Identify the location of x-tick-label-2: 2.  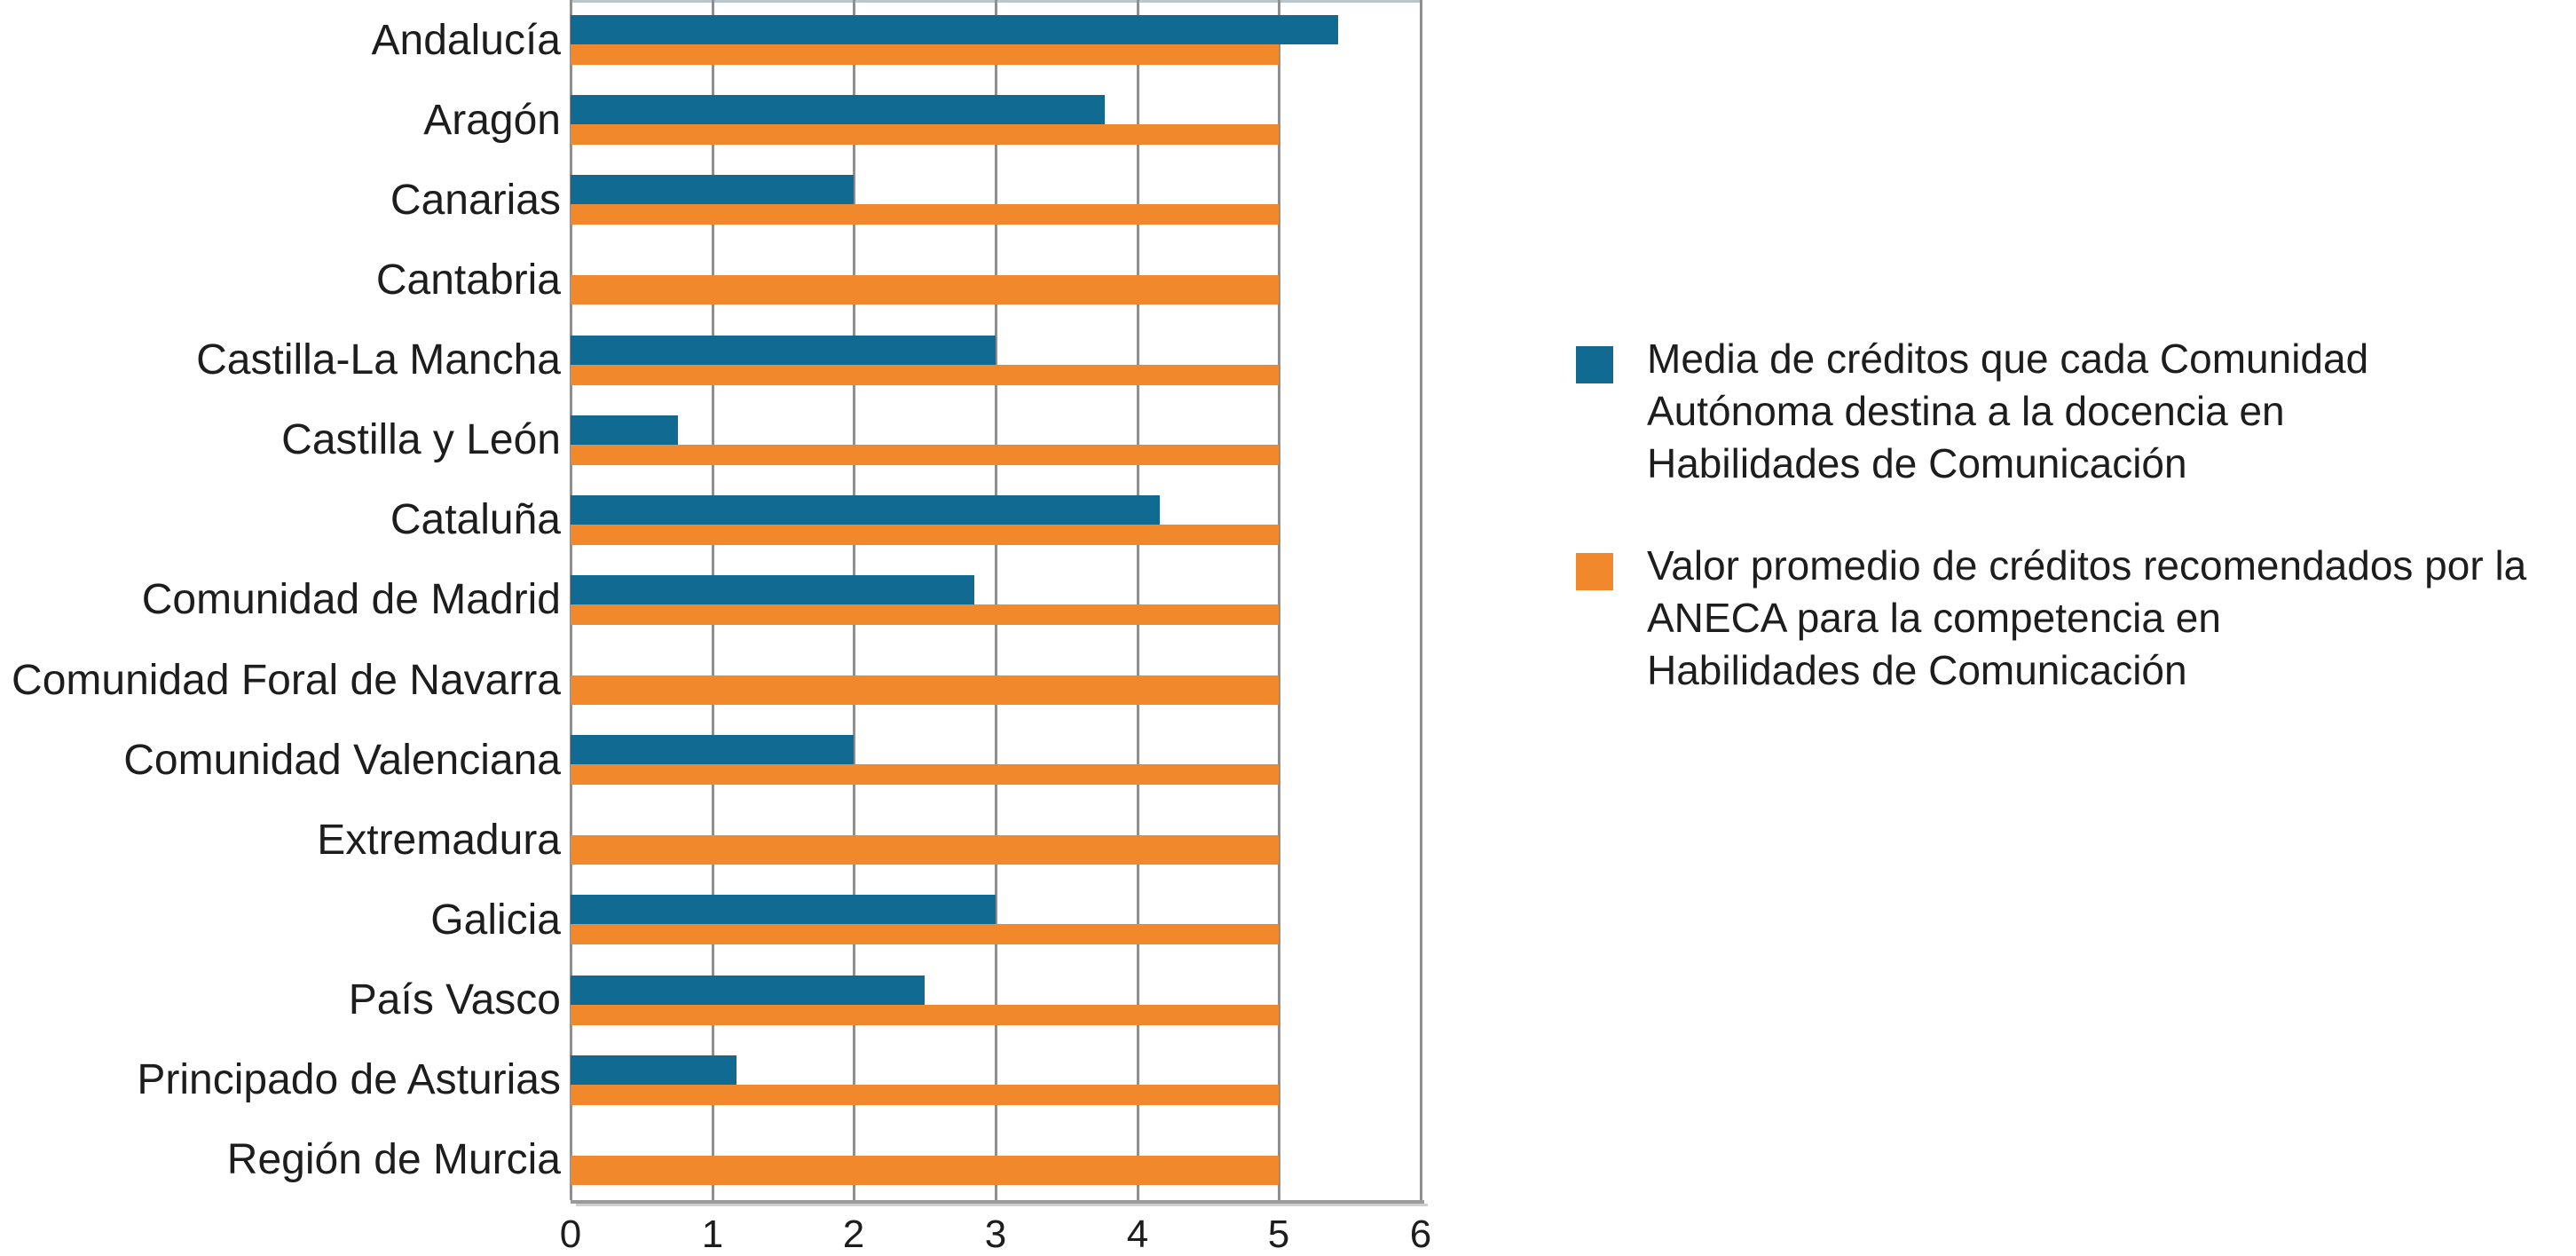
(853, 1235).